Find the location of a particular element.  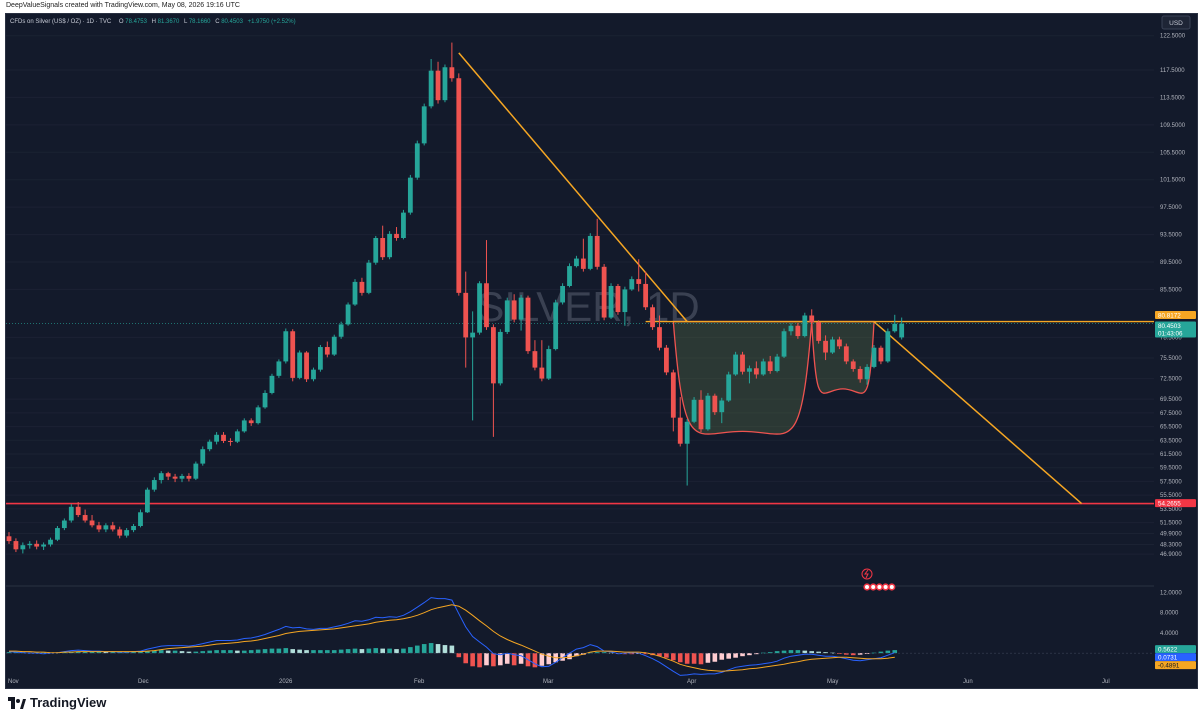

event-markers is located at coordinates (879, 587).